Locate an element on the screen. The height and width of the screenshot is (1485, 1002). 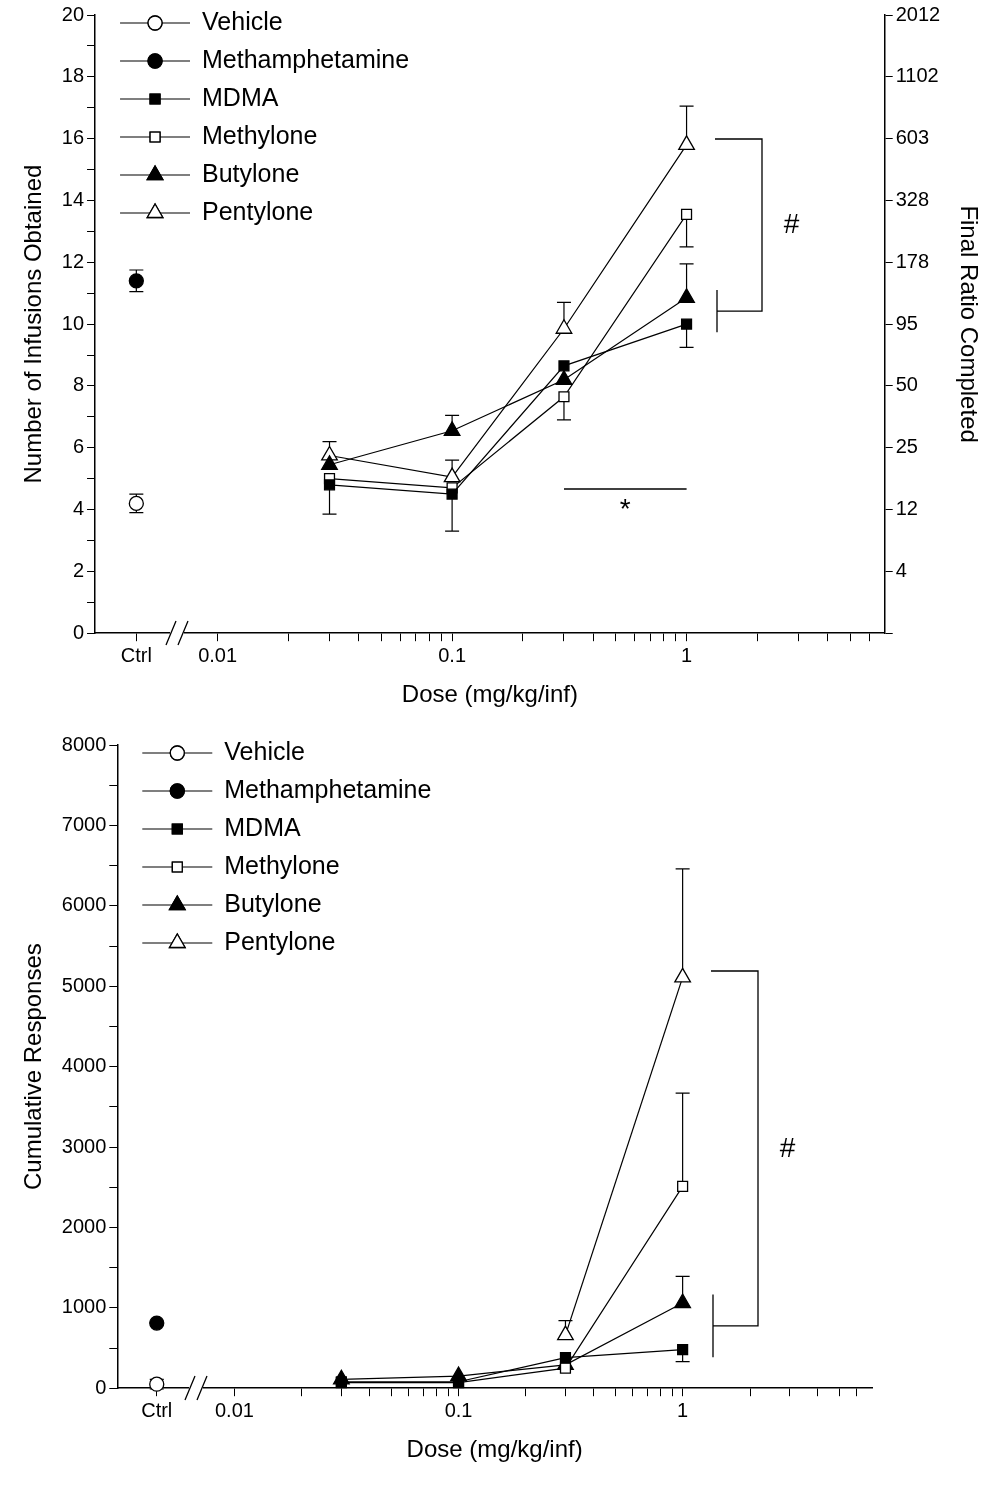
y-tick-label: 14 is located at coordinates (73, 198).